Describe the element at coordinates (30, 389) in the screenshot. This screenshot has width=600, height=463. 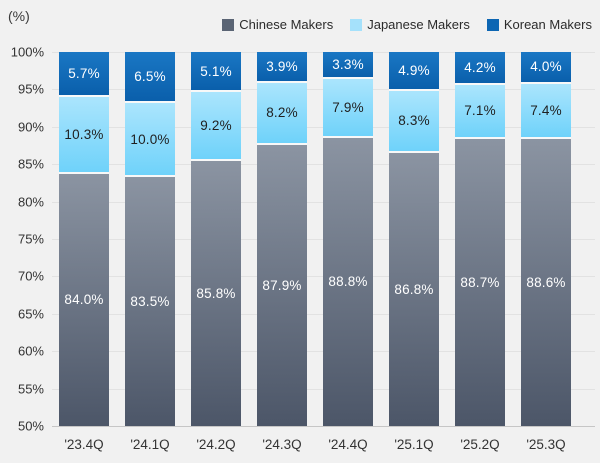
I see `y-tick-label: 55%` at that location.